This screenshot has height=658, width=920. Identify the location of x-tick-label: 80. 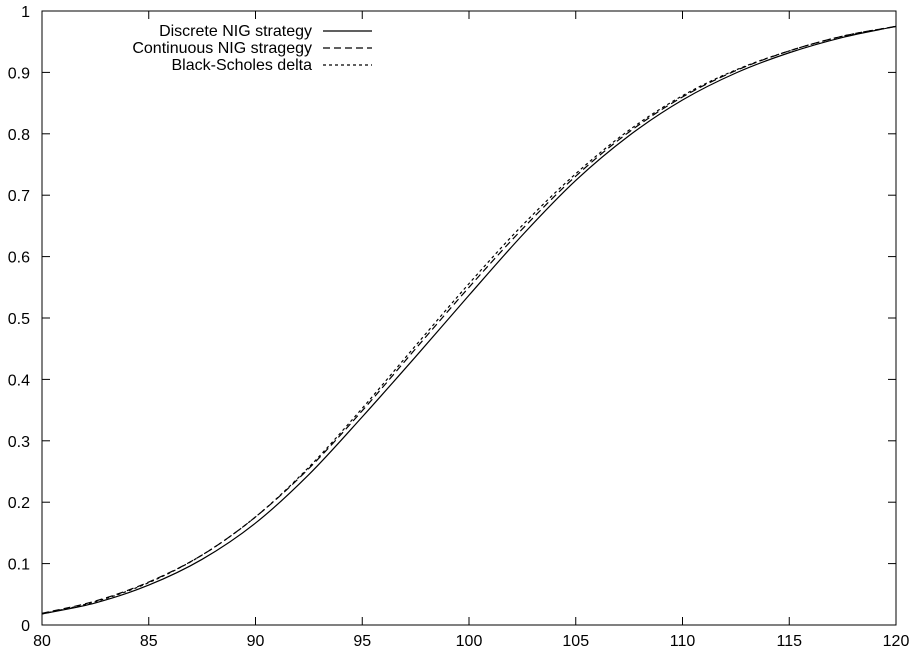
(42, 641).